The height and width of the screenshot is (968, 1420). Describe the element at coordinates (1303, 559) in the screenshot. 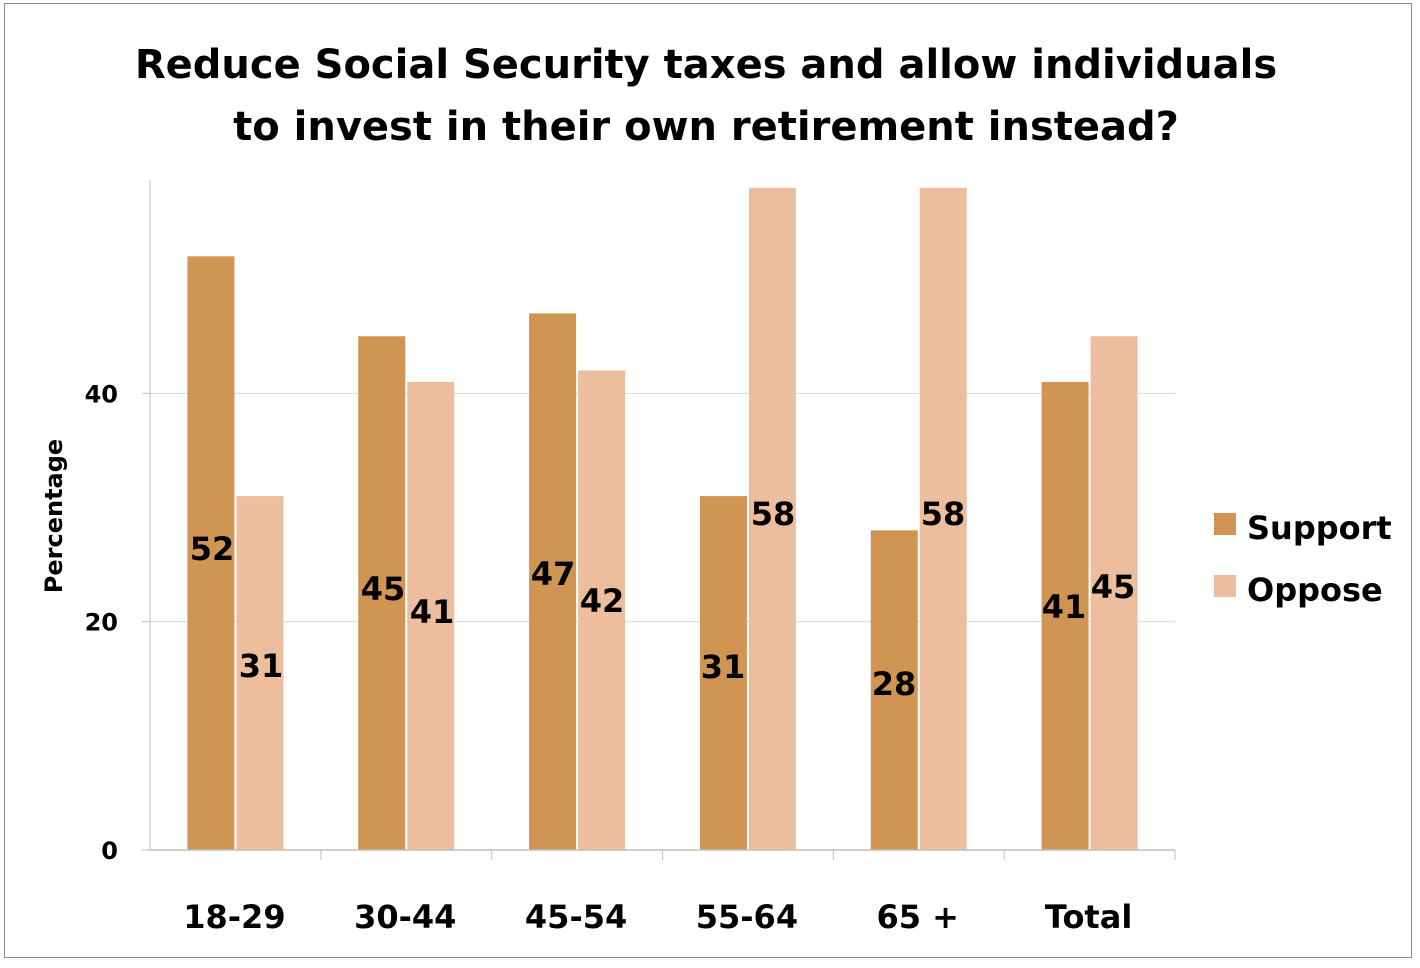

I see `legend: Support Oppose` at that location.